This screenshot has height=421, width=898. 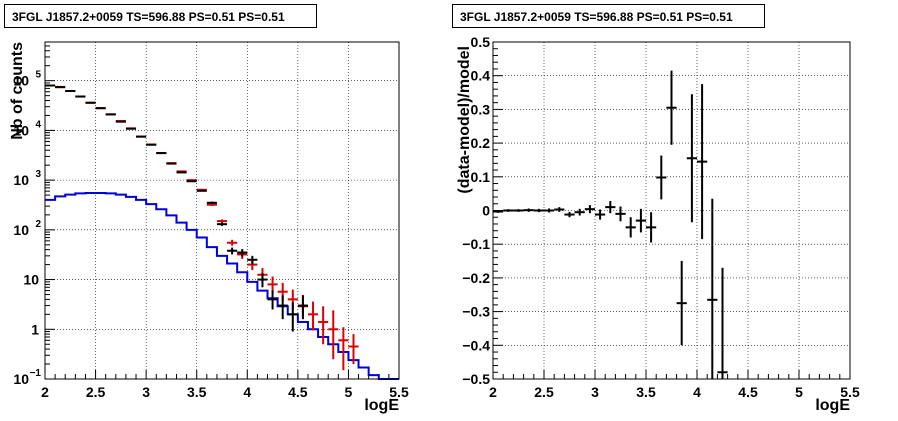 What do you see at coordinates (832, 405) in the screenshot?
I see `right-x-axis-label: logE` at bounding box center [832, 405].